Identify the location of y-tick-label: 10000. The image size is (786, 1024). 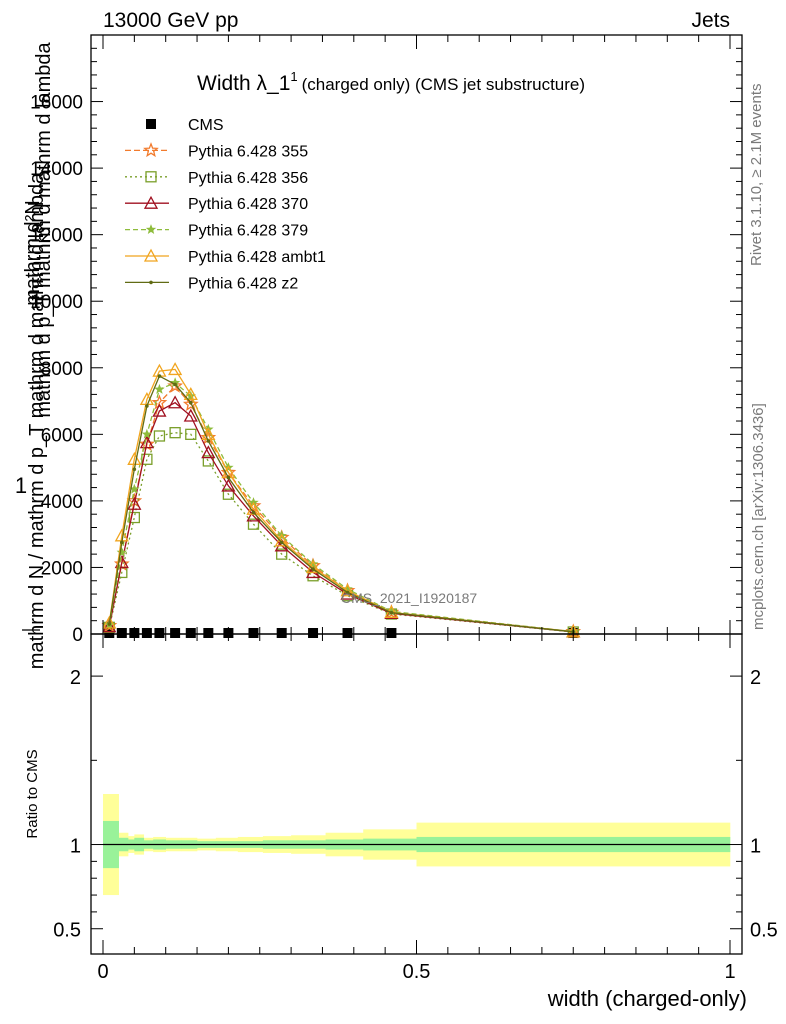
(56, 302).